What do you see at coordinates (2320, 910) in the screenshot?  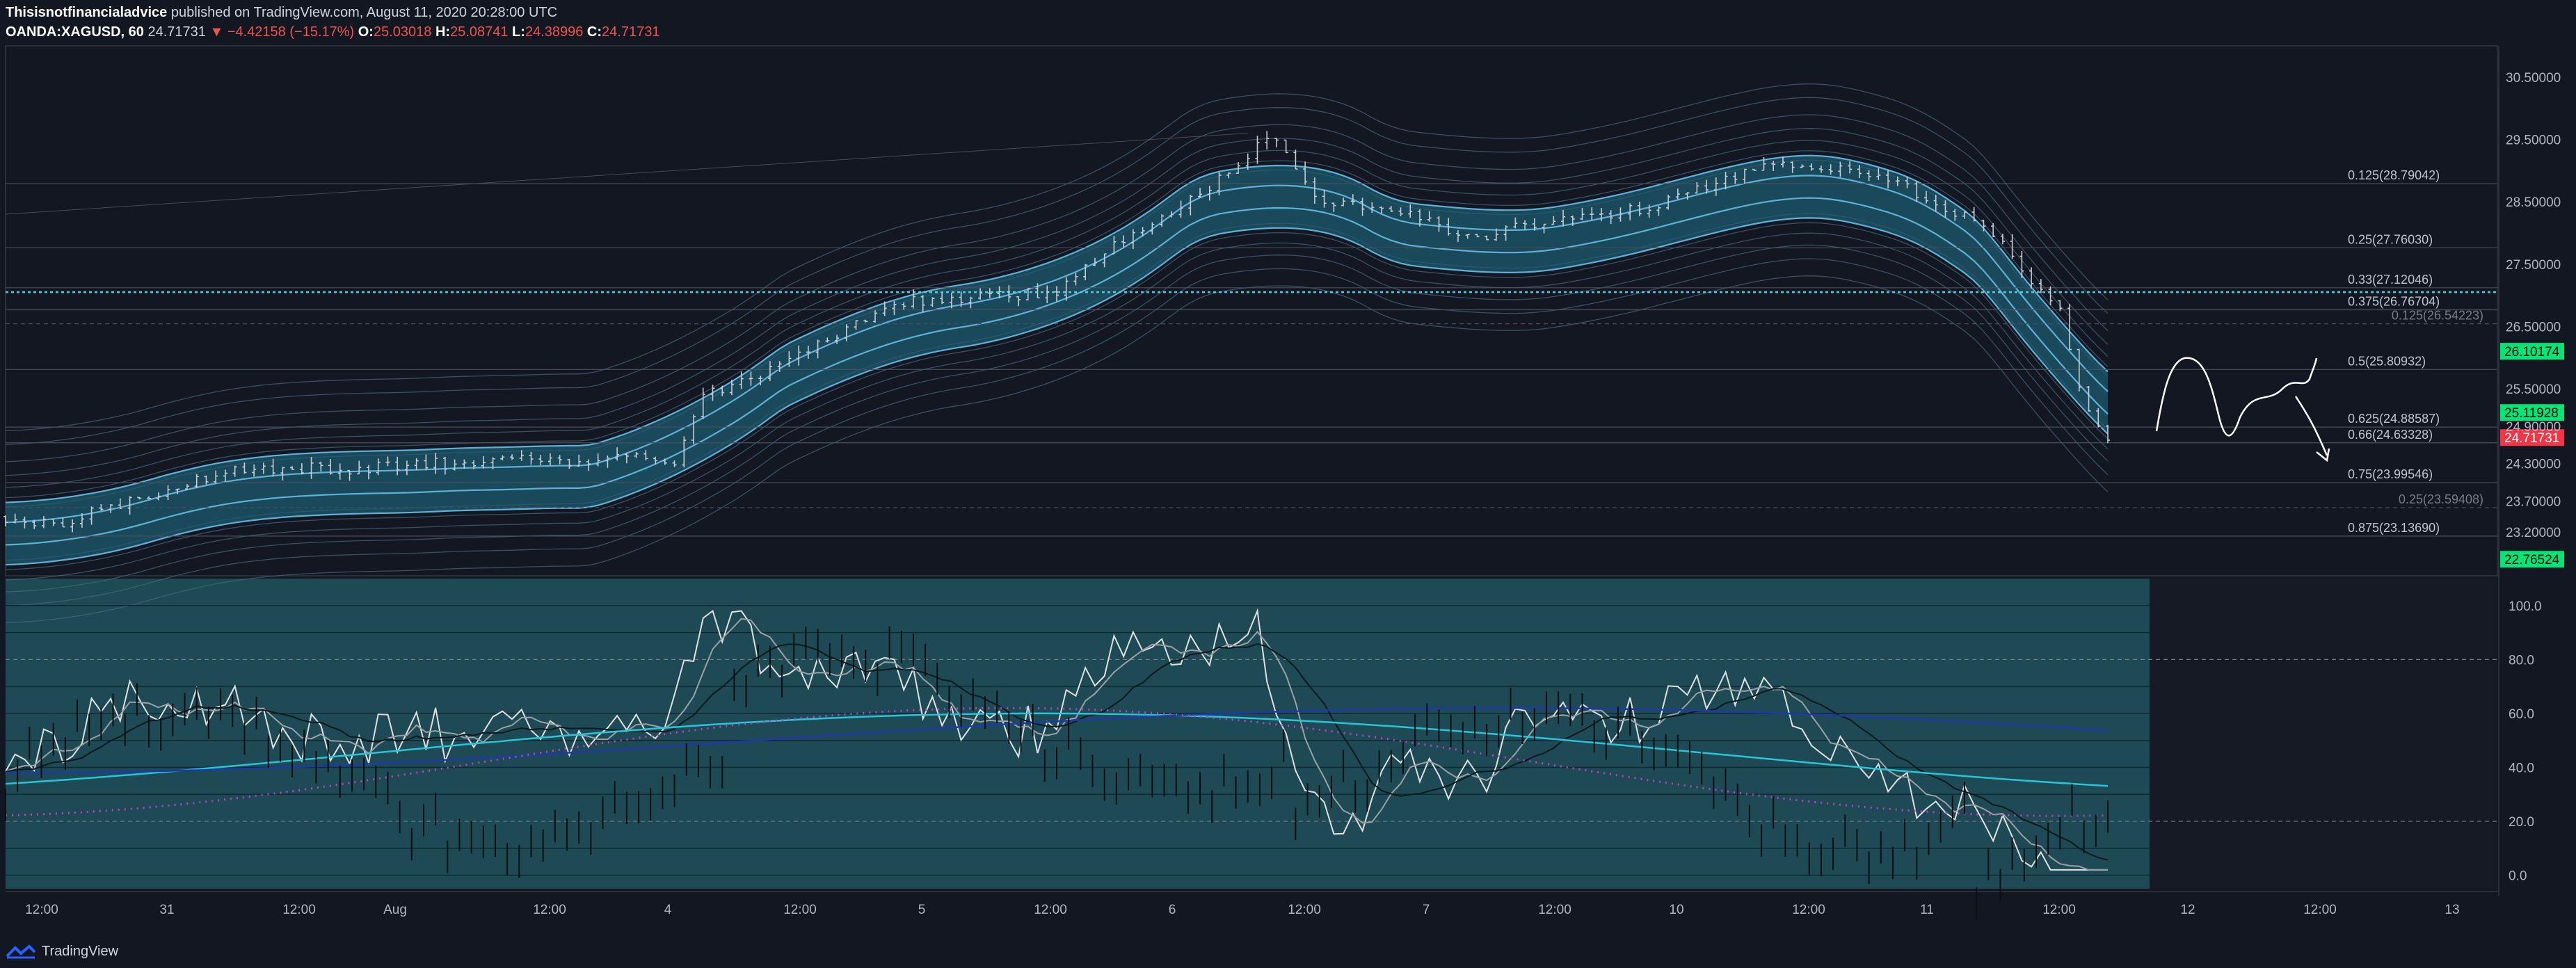 I see `time-axis-label-18: 12:00` at bounding box center [2320, 910].